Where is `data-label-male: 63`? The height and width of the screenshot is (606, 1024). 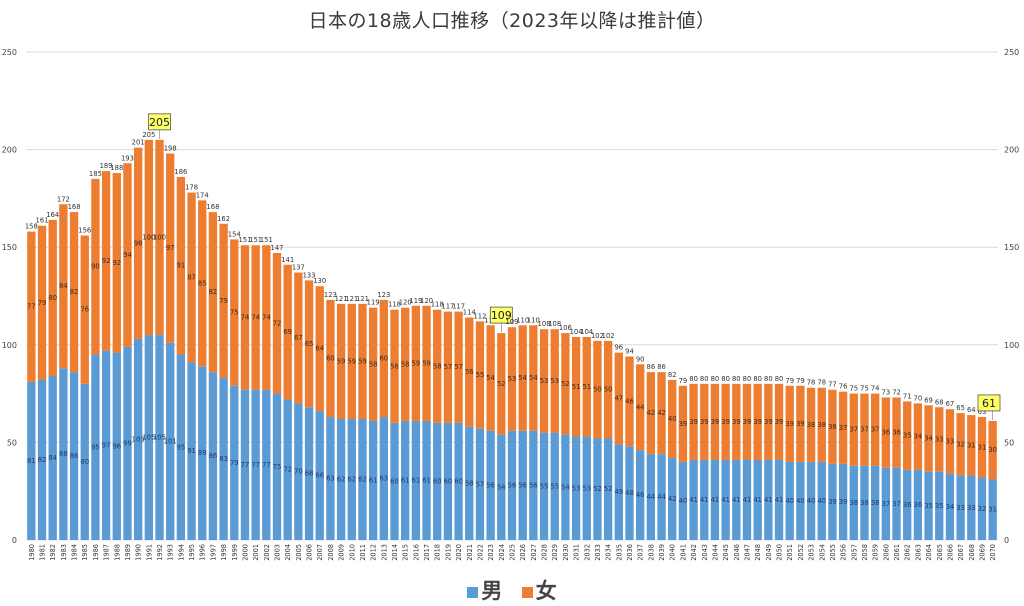 data-label-male: 63 is located at coordinates (383, 479).